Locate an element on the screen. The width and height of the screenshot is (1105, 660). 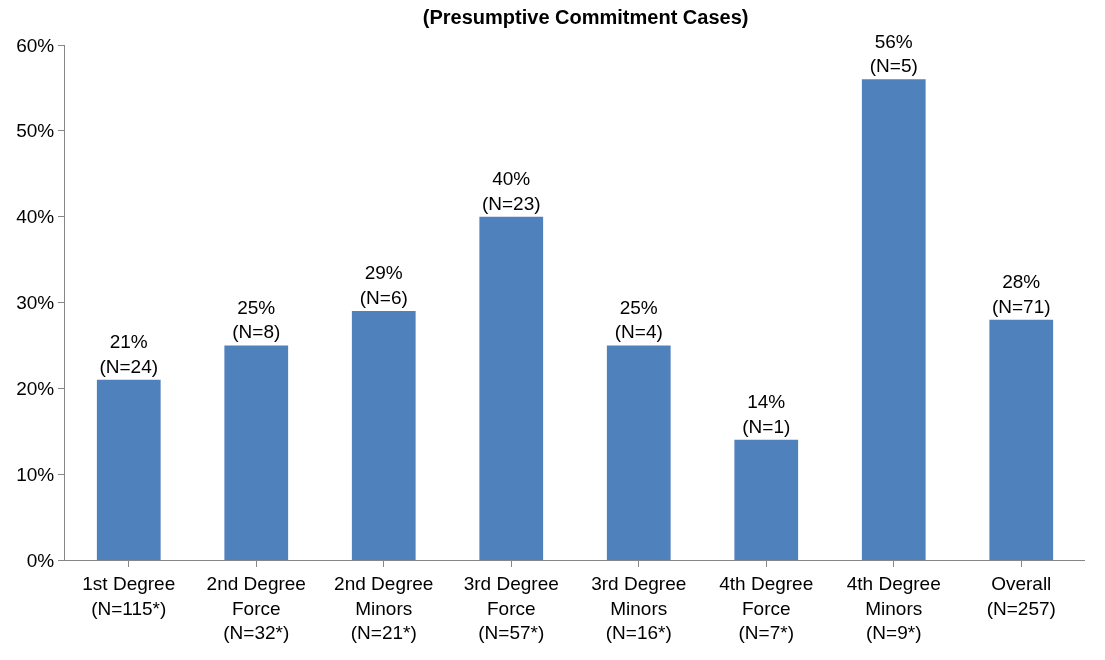
x-tick-label: 1st Degree (N=115*) is located at coordinates (129, 595).